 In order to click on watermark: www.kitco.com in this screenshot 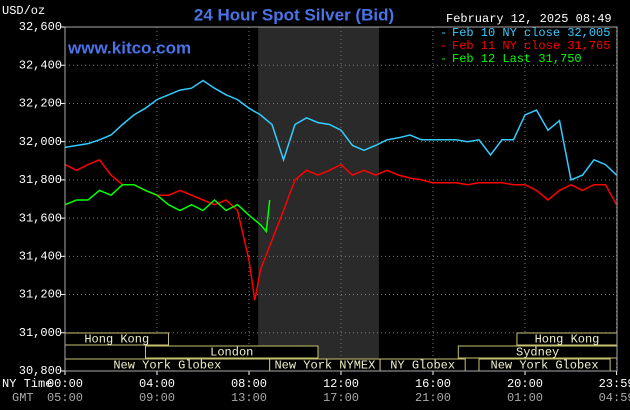, I will do `click(129, 47)`.